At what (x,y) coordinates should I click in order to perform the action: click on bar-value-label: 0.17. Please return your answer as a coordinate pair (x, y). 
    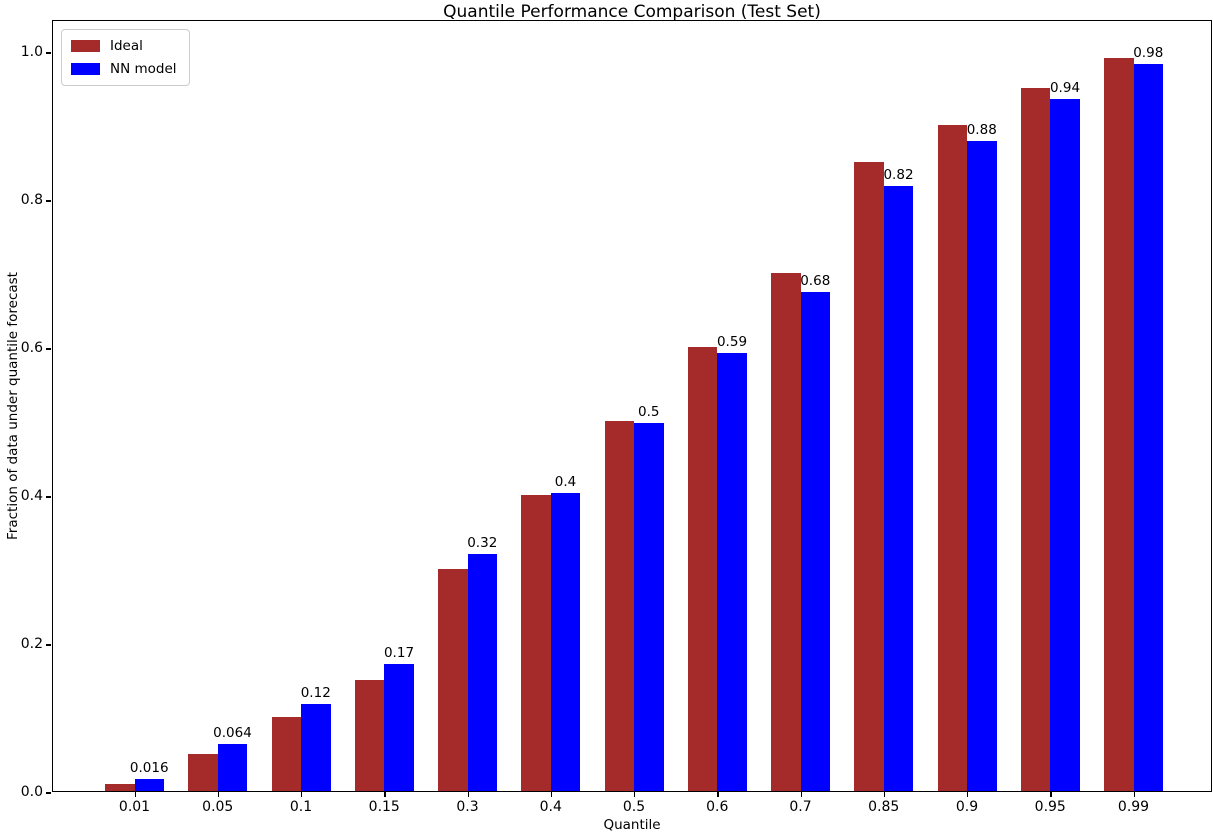
    Looking at the image, I should click on (399, 653).